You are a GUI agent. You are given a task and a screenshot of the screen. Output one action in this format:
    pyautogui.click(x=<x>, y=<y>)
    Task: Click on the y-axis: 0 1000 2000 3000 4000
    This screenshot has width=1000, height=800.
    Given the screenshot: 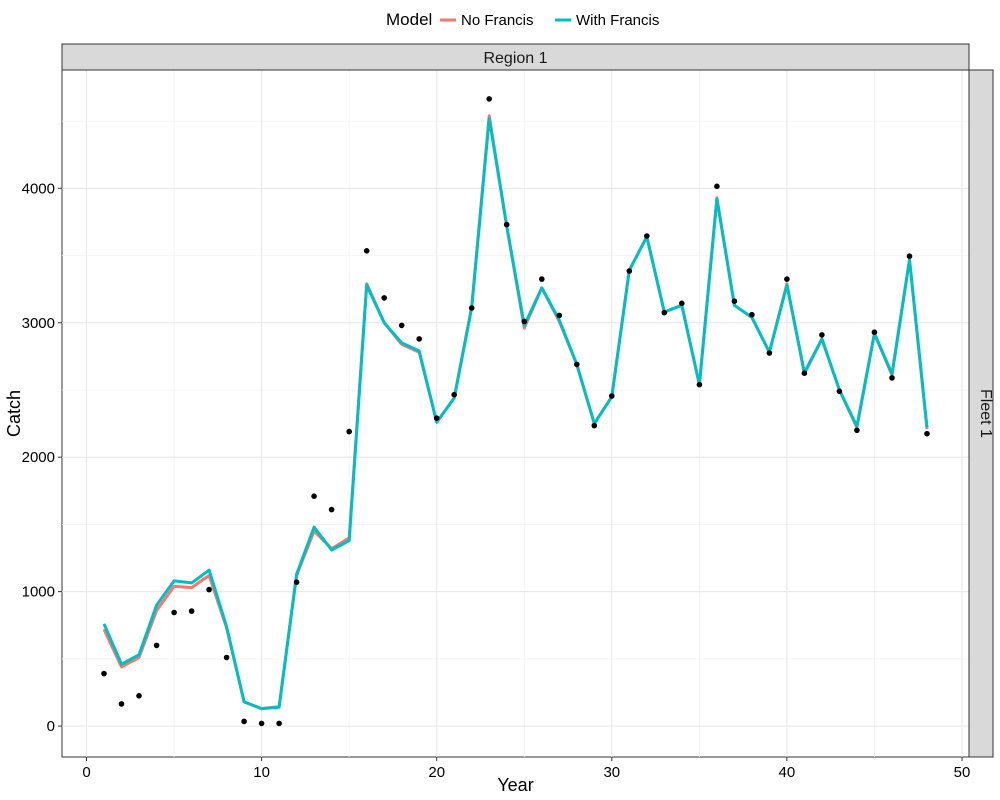 What is the action you would take?
    pyautogui.click(x=42, y=457)
    